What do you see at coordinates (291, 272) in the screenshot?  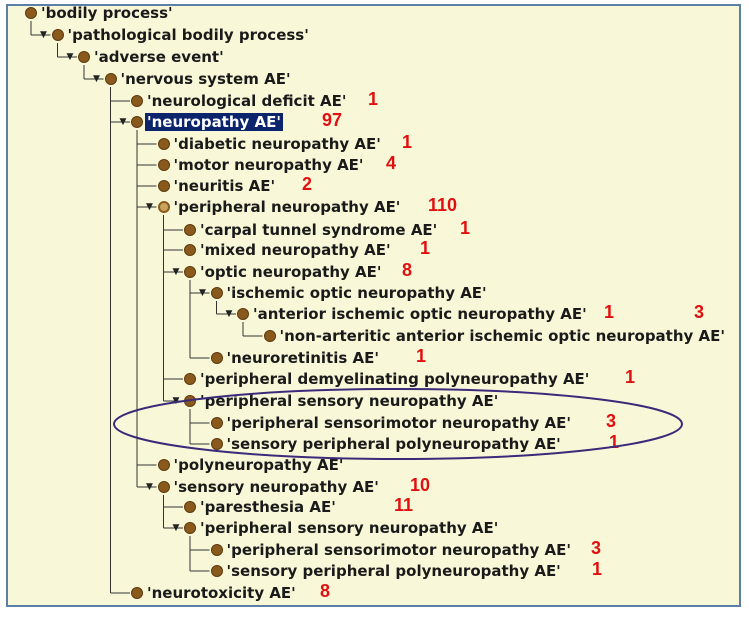 I see `tree-node-label: 'optic neuropathy AE'` at bounding box center [291, 272].